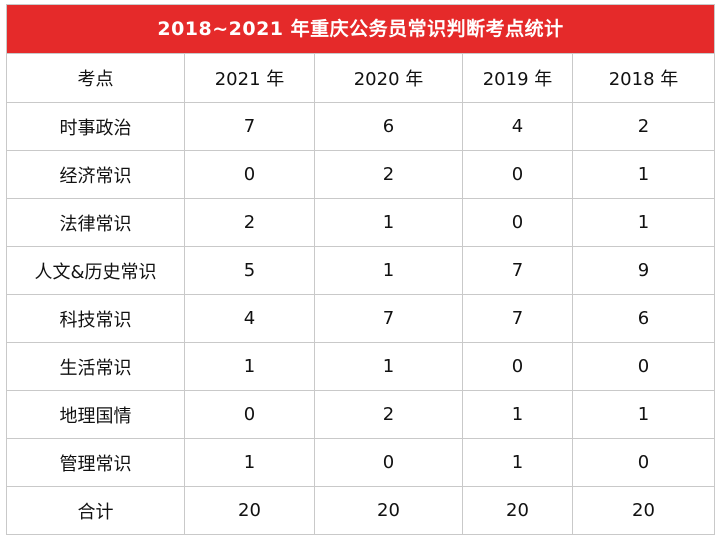  I want to click on topic-cell: 法律常识, so click(95, 222).